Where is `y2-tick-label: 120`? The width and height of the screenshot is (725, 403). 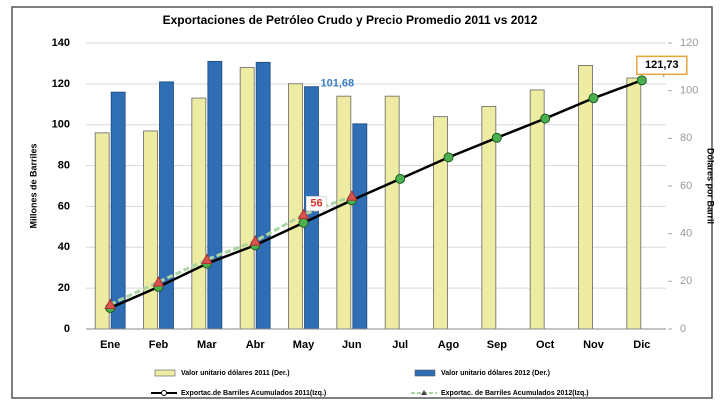
y2-tick-label: 120 is located at coordinates (689, 43).